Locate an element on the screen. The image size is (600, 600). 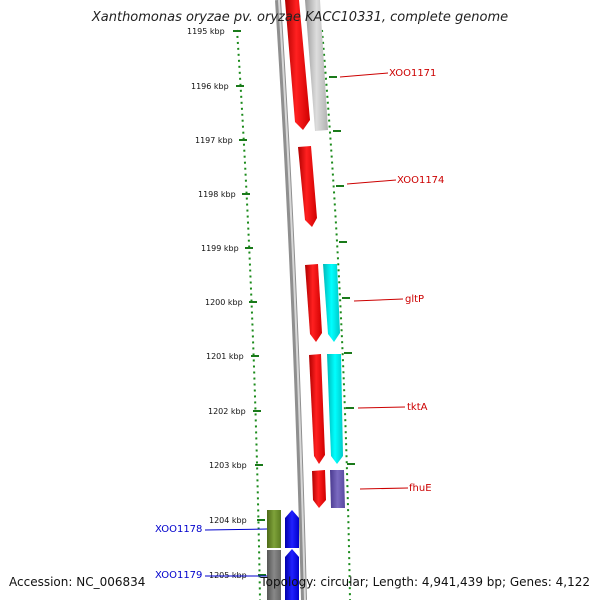
genome-backbone is located at coordinates (291, 300).